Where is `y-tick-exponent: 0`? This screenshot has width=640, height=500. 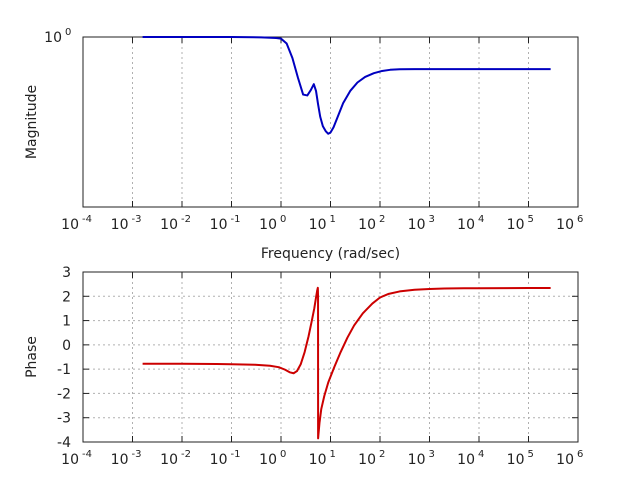
y-tick-exponent: 0 is located at coordinates (68, 32).